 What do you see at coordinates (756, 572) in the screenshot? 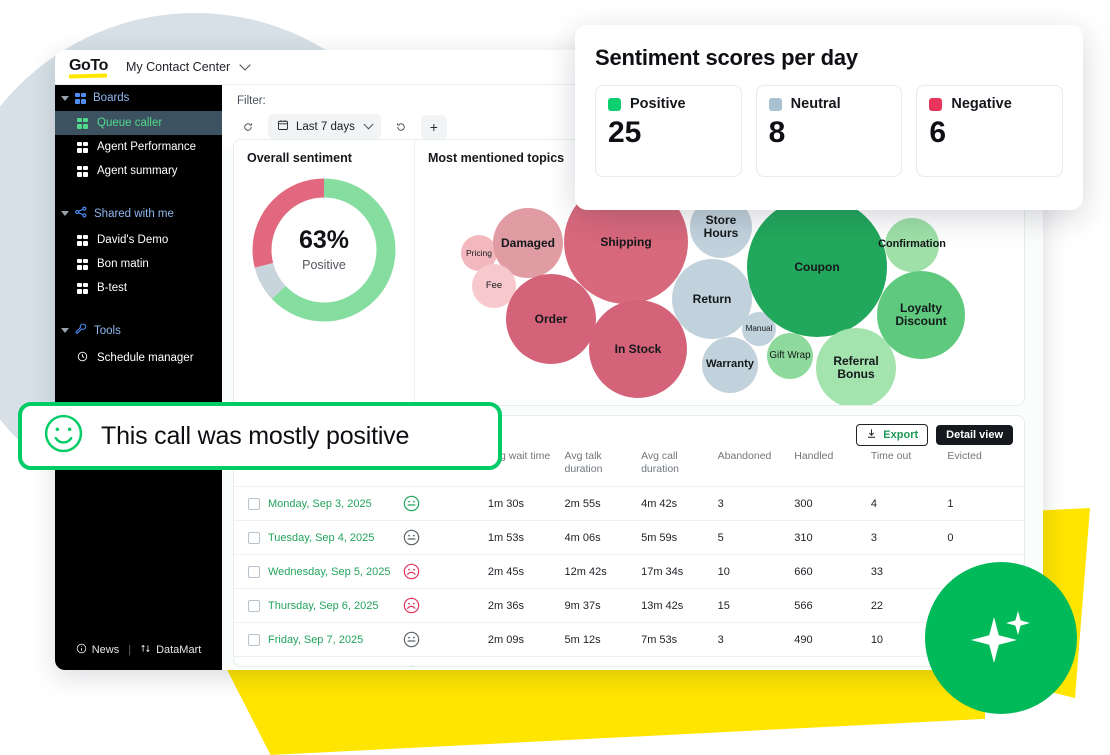
I see `cell-abandoned: 10` at bounding box center [756, 572].